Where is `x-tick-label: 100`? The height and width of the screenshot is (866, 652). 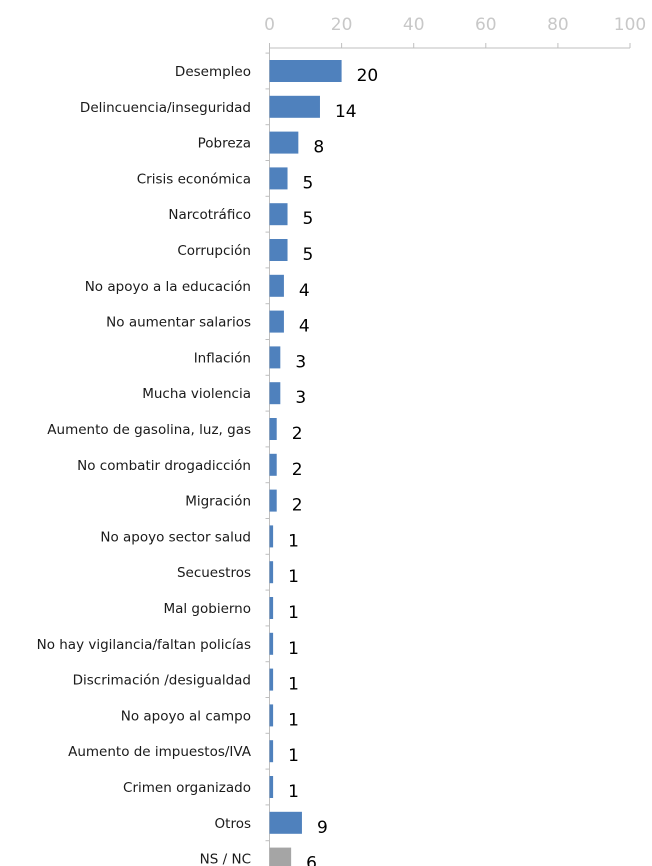 x-tick-label: 100 is located at coordinates (630, 25).